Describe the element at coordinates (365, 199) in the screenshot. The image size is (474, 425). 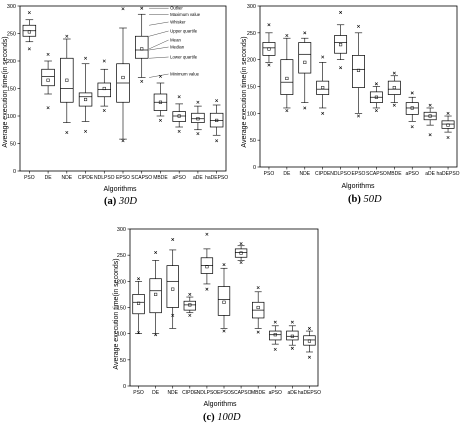
I see `caption-b: (b) 50D` at that location.